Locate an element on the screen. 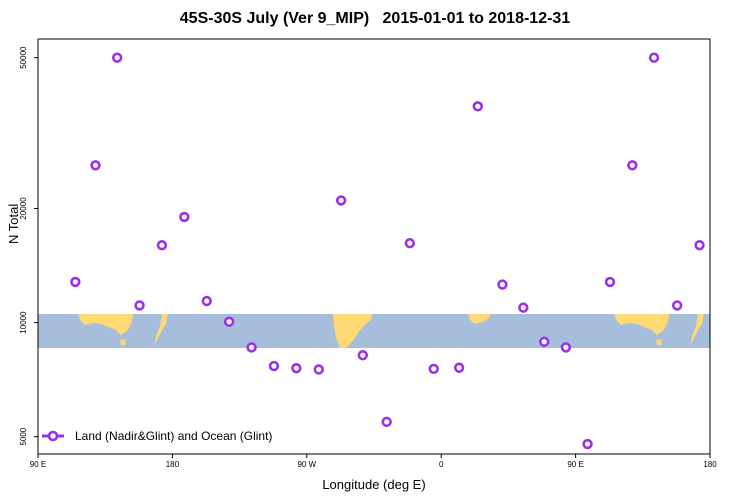  world-map-strip is located at coordinates (374, 331).